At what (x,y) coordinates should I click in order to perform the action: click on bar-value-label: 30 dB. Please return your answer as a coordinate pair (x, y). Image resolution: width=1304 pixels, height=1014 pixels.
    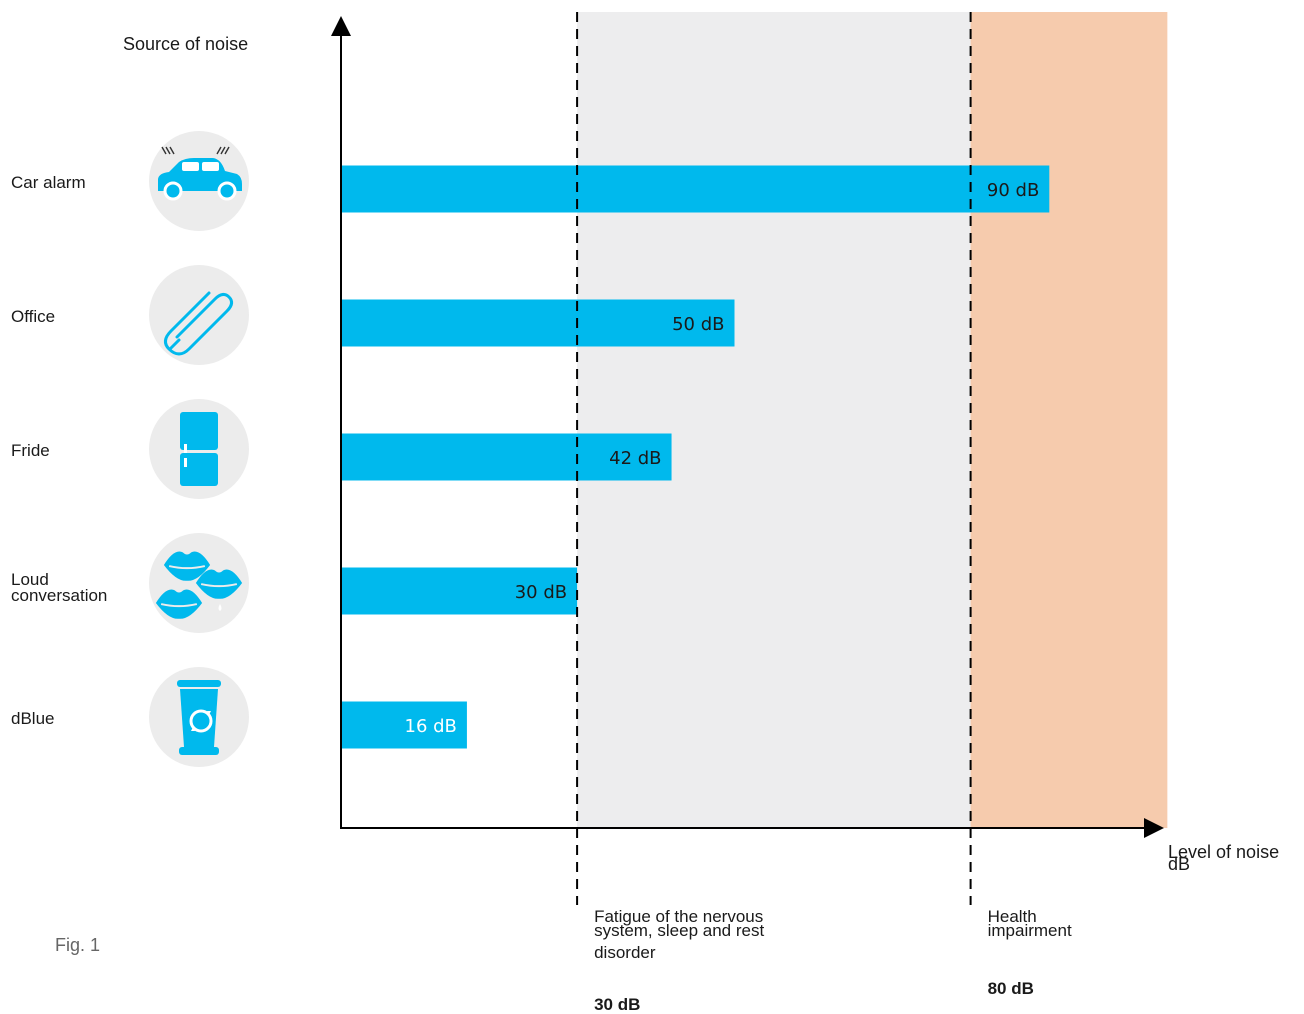
    Looking at the image, I should click on (541, 592).